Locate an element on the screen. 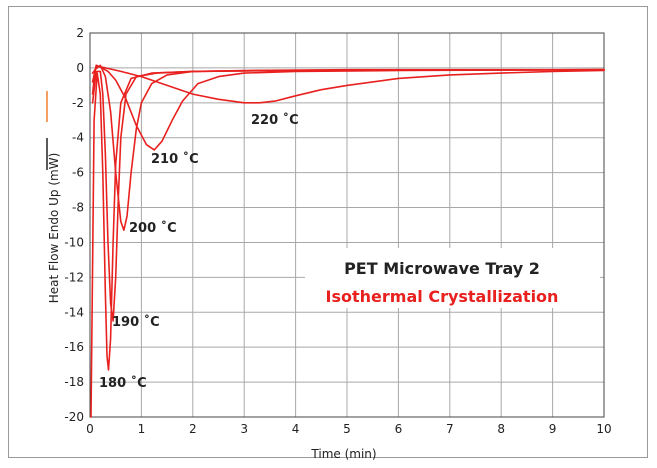 This screenshot has width=657, height=468. y-tick-label: -12 is located at coordinates (74, 277).